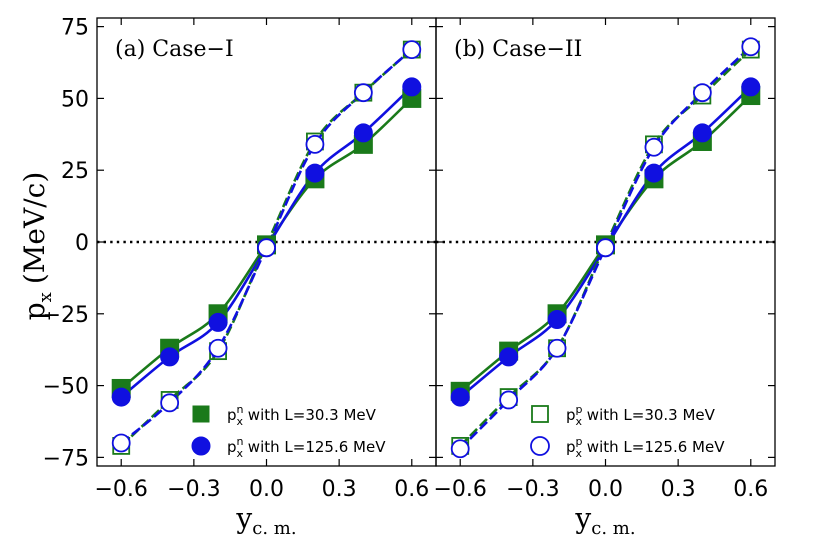 This screenshot has height=554, width=830. I want to click on legend-label: pn x with L=30.3 MeV, so click(302, 415).